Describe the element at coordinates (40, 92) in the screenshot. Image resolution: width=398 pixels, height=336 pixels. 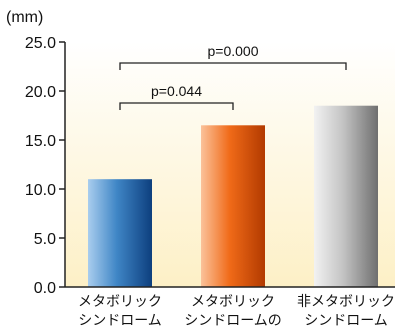
I see `y-tick-label: 20.0` at that location.